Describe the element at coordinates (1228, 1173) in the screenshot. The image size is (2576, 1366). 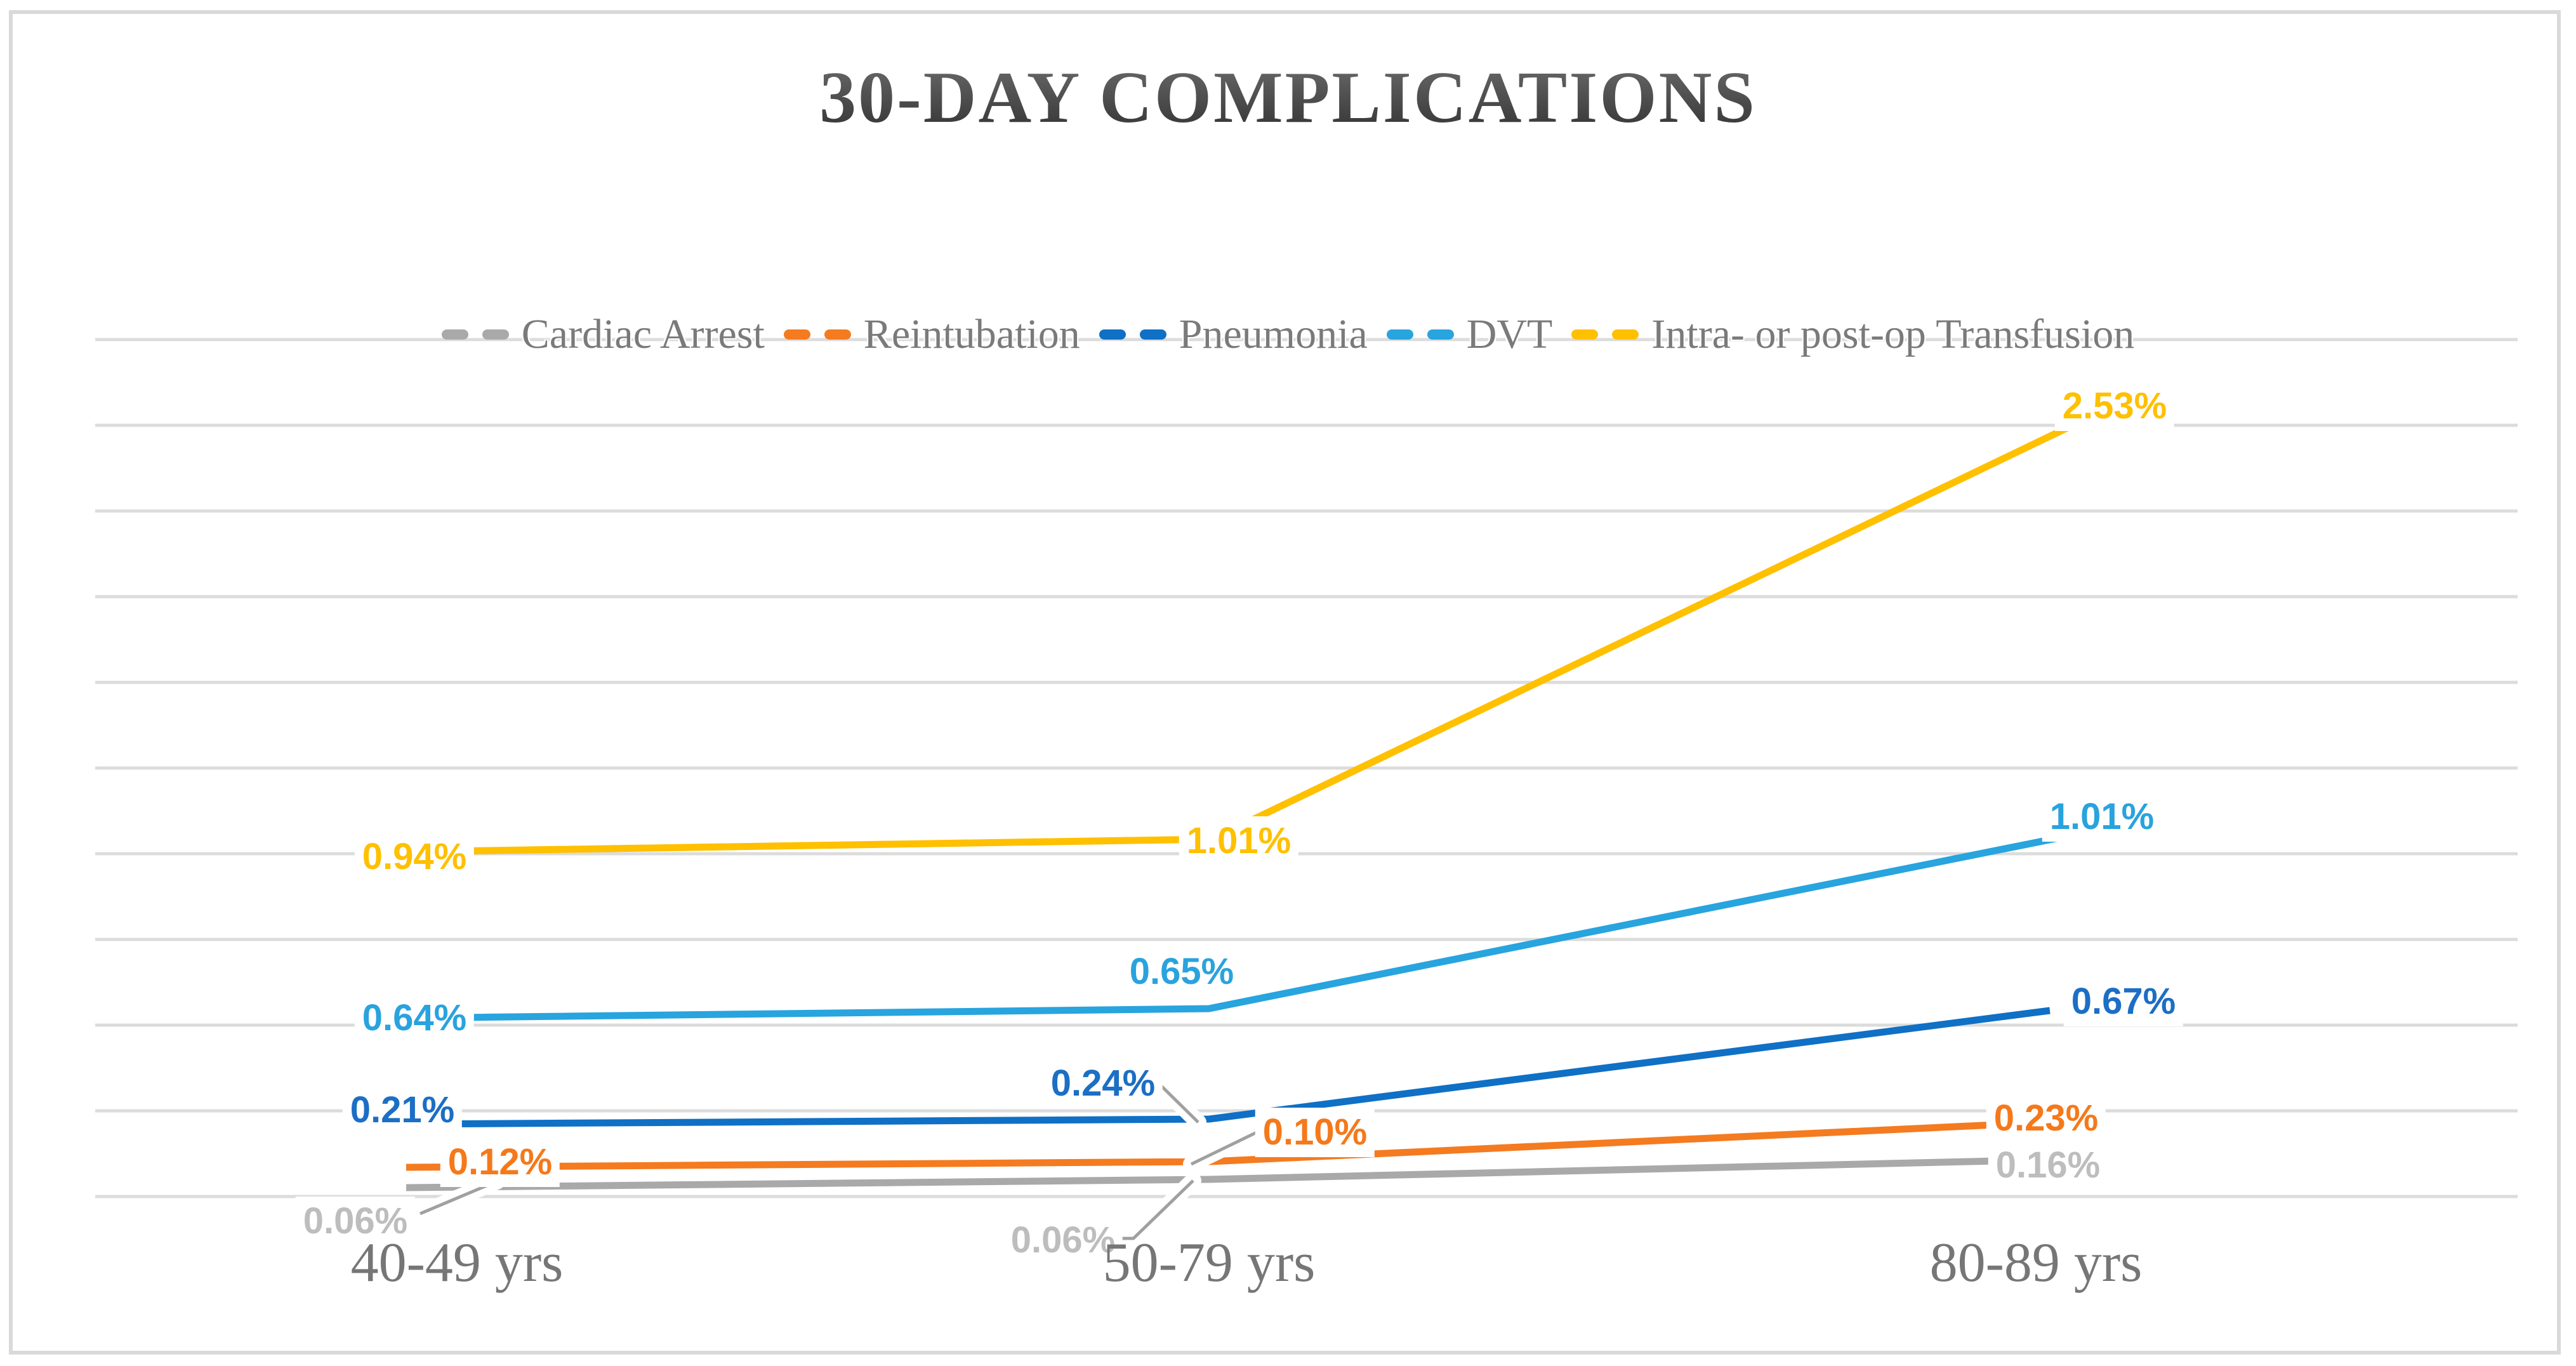
I see `series-line-cardiac-arrest` at that location.